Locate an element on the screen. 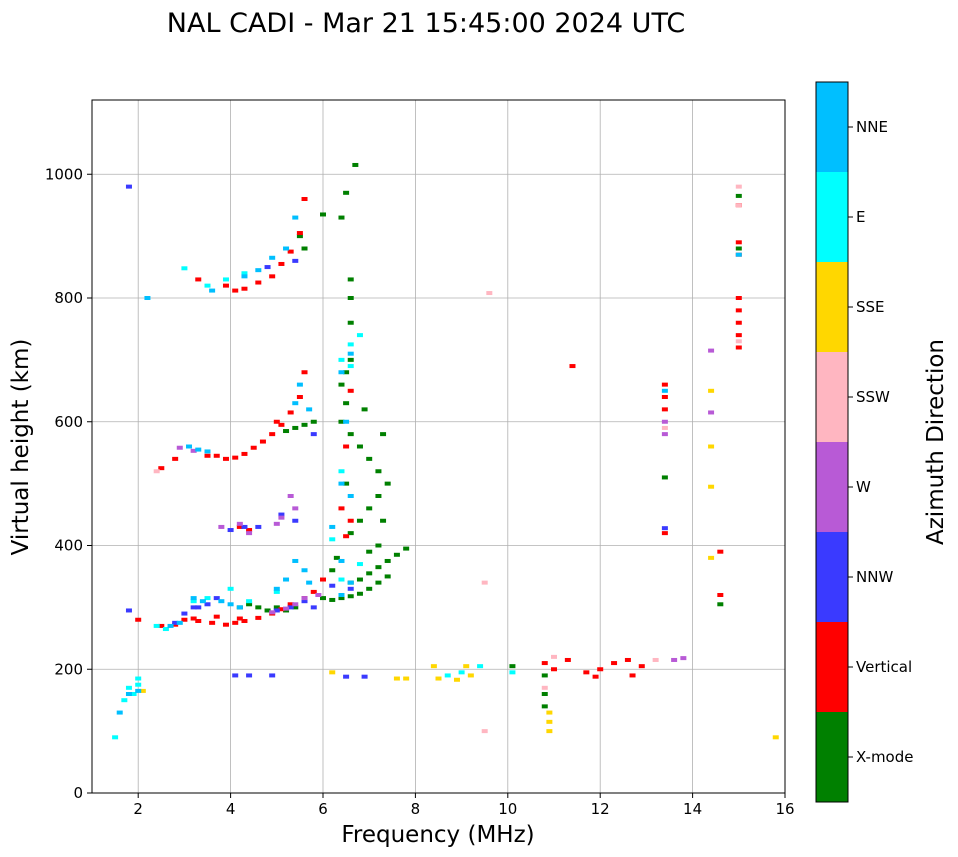 The image size is (958, 857). colorbar-label: E is located at coordinates (860, 217).